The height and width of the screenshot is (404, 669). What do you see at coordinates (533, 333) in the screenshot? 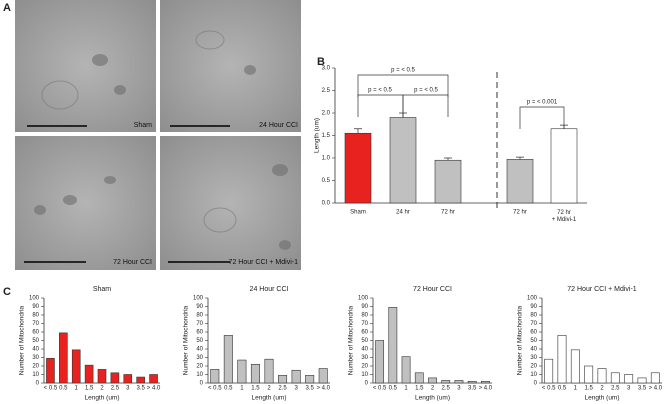
I see `y-tick-label: 60` at bounding box center [533, 333].